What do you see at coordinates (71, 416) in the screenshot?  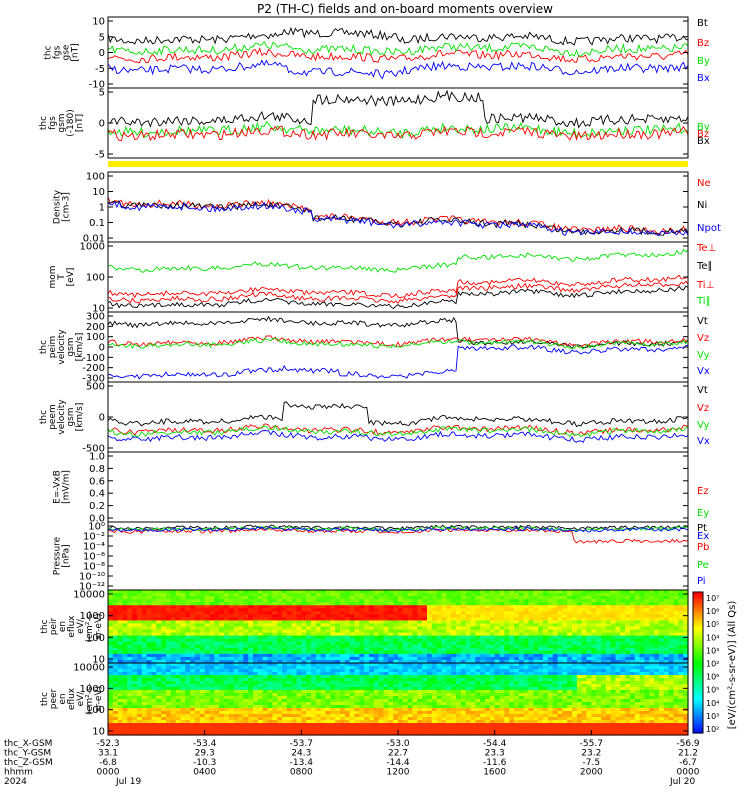 I see `ylabel-peem_vel: gsm` at bounding box center [71, 416].